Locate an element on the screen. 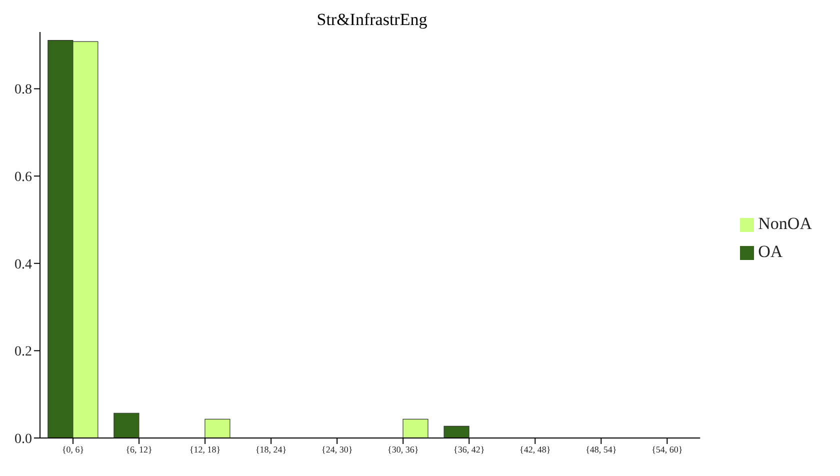 Image resolution: width=840 pixels, height=476 pixels. x-tick-label: {42, 48} is located at coordinates (535, 449).